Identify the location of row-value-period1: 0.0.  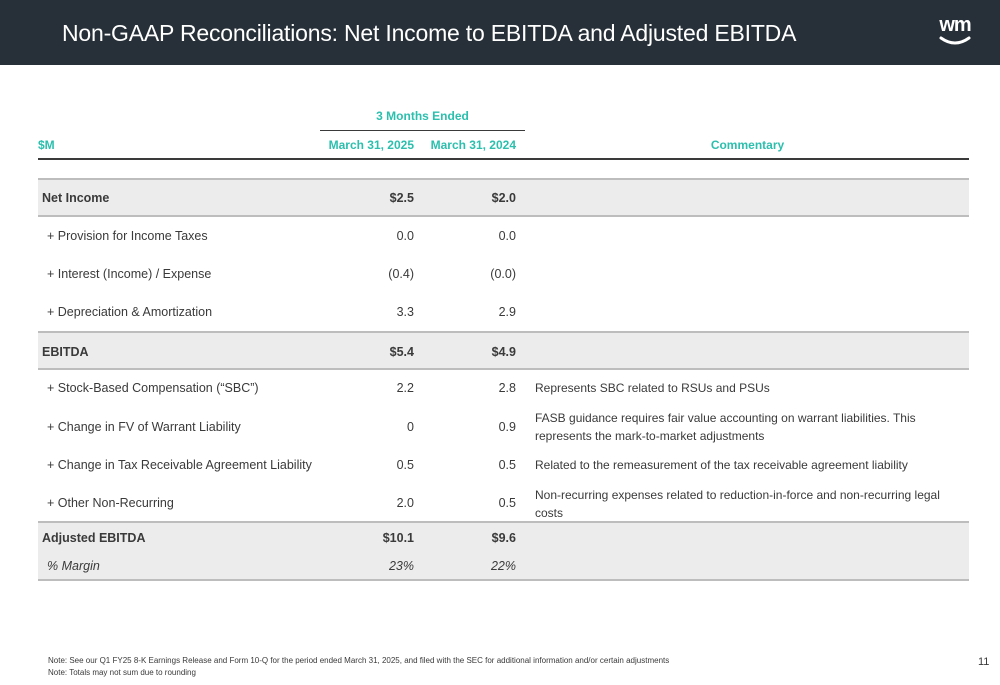
(405, 236).